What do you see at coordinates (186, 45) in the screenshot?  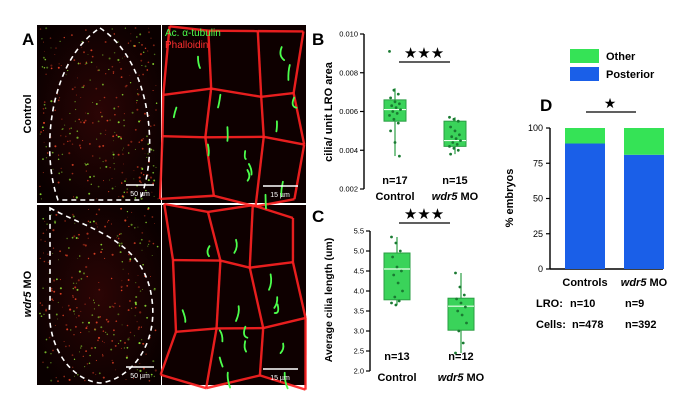 I see `stain-label-phalloidin: Phalloidin` at bounding box center [186, 45].